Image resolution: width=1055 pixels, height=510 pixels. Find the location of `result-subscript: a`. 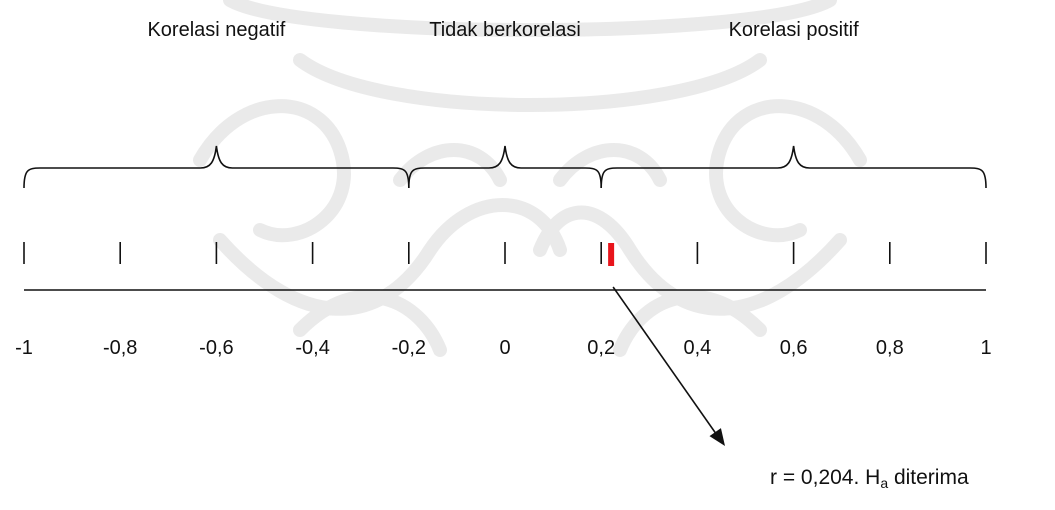

result-subscript: a is located at coordinates (884, 483).